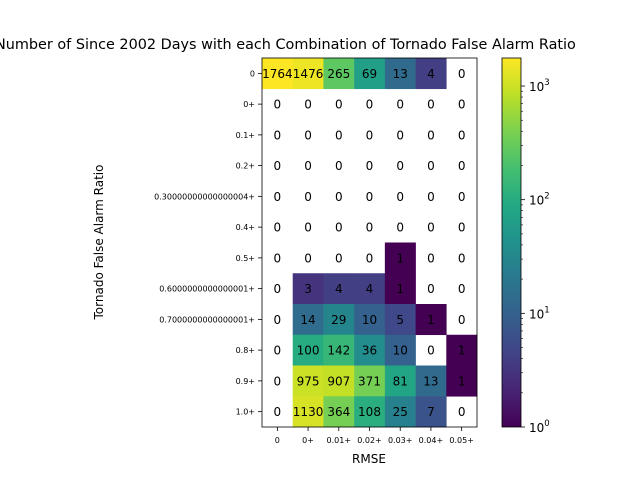 The image size is (640, 480). I want to click on colorbar: 10⁰ 10¹ 10² 10³, so click(525, 246).